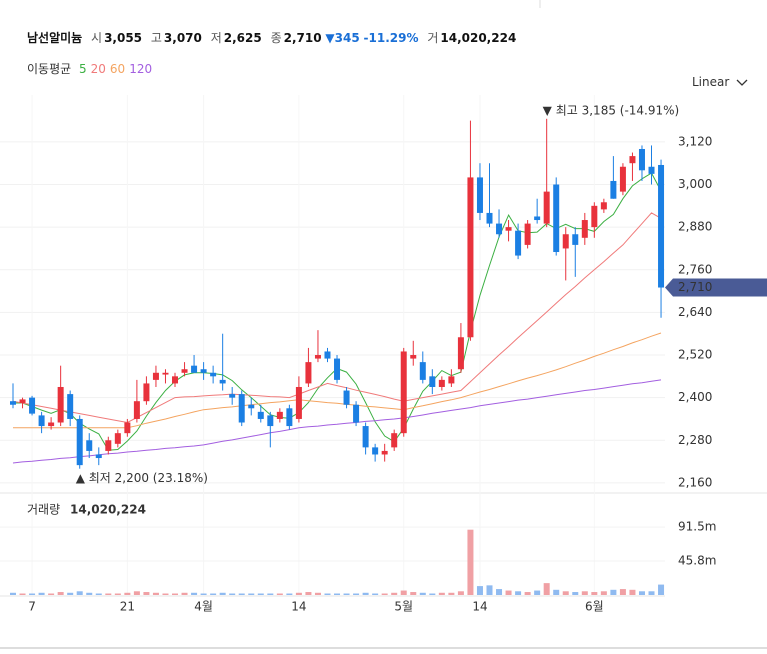 The height and width of the screenshot is (654, 767). Describe the element at coordinates (32, 607) in the screenshot. I see `x-tick-label: 7` at that location.